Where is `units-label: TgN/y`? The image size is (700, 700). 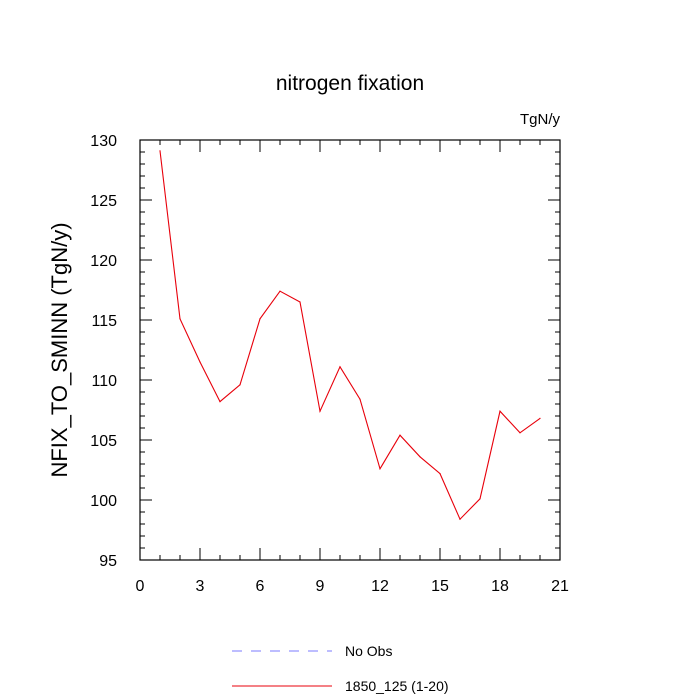 units-label: TgN/y is located at coordinates (540, 119).